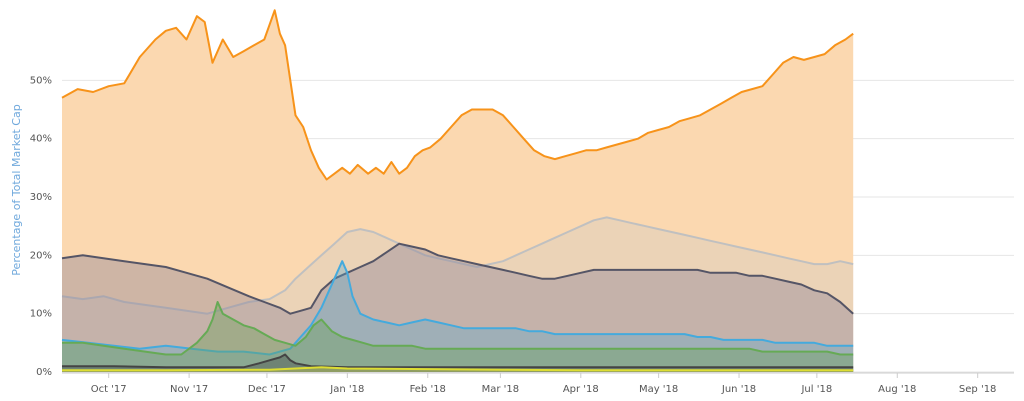 This screenshot has height=401, width=1024. What do you see at coordinates (428, 389) in the screenshot?
I see `x-tick-label-4: Feb '18` at bounding box center [428, 389].